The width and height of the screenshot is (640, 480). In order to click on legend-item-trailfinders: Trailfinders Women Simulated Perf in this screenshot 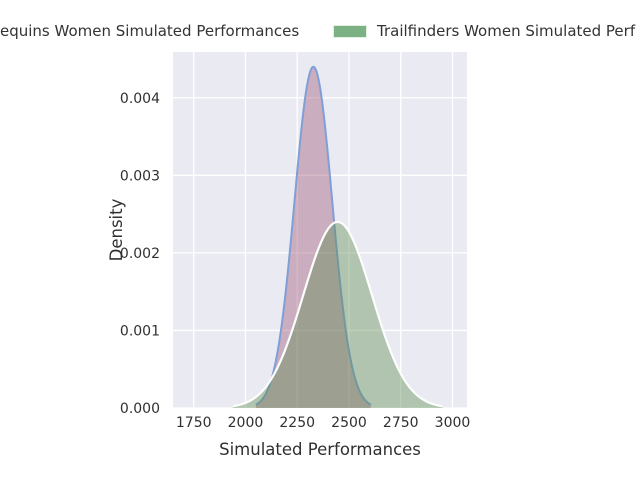, I will do `click(484, 31)`.